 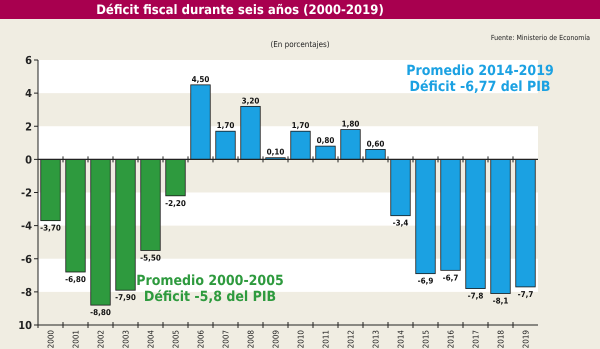 What do you see at coordinates (28, 93) in the screenshot?
I see `y-tick-label: 4` at bounding box center [28, 93].